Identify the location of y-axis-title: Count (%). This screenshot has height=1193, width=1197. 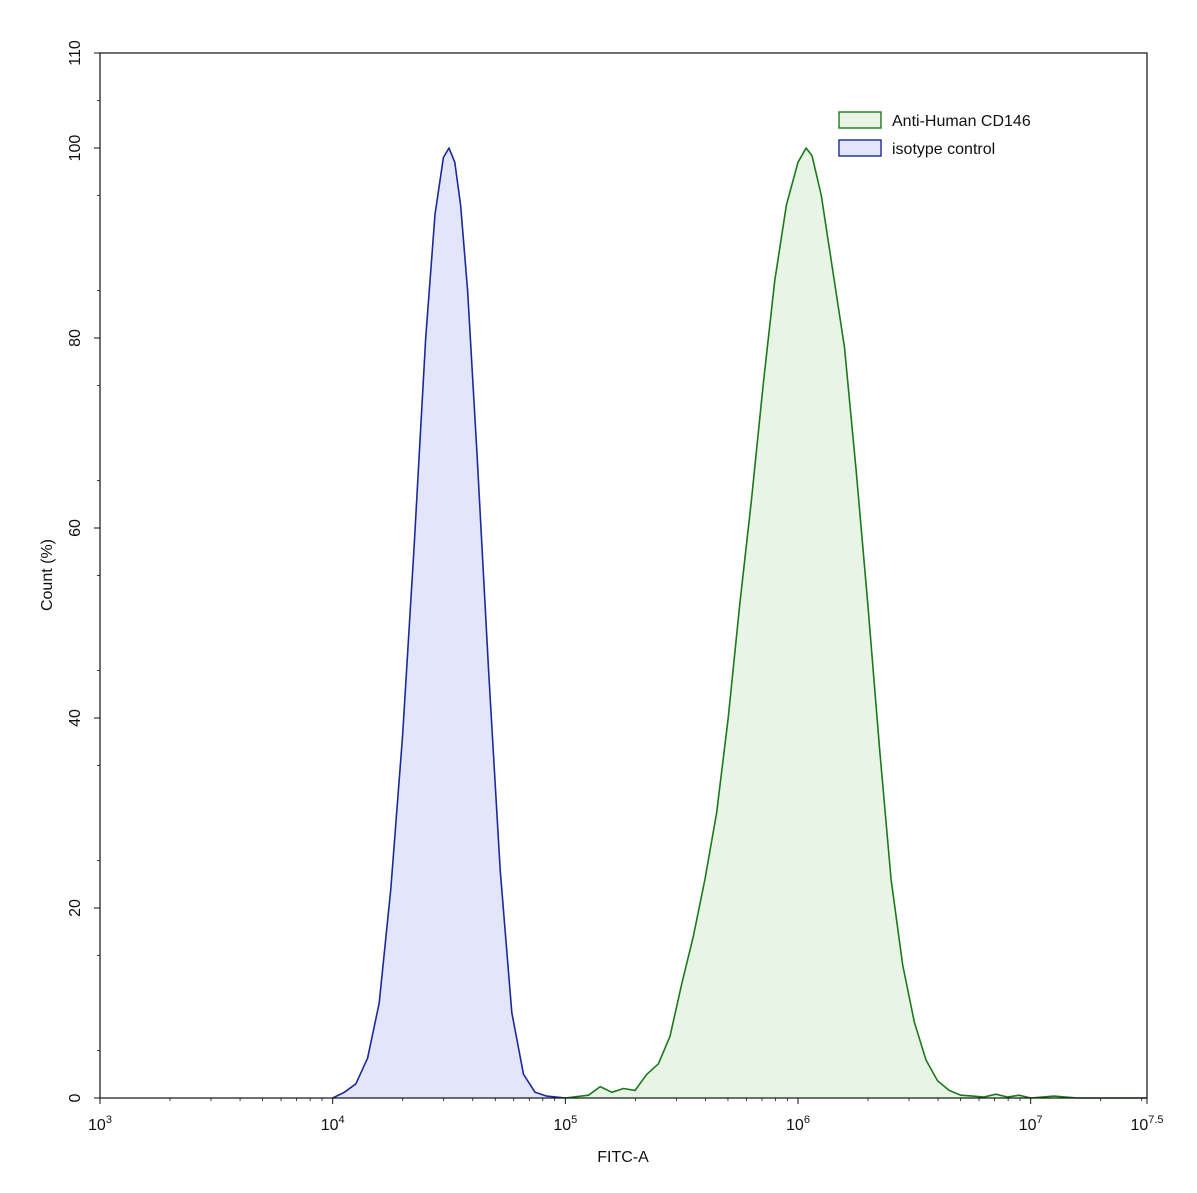
(47, 575).